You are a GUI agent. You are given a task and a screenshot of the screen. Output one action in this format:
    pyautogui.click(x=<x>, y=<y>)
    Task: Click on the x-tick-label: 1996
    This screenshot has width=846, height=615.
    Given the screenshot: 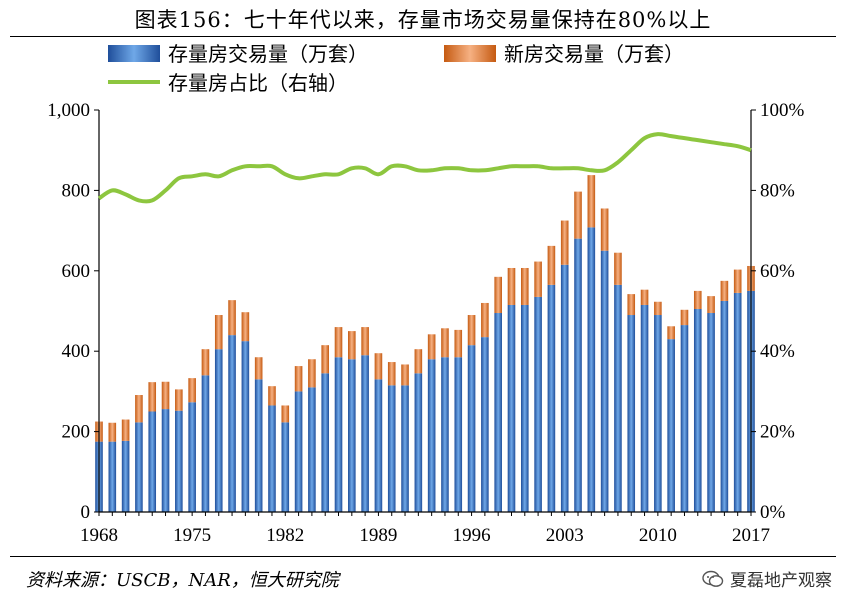 What is the action you would take?
    pyautogui.click(x=472, y=535)
    